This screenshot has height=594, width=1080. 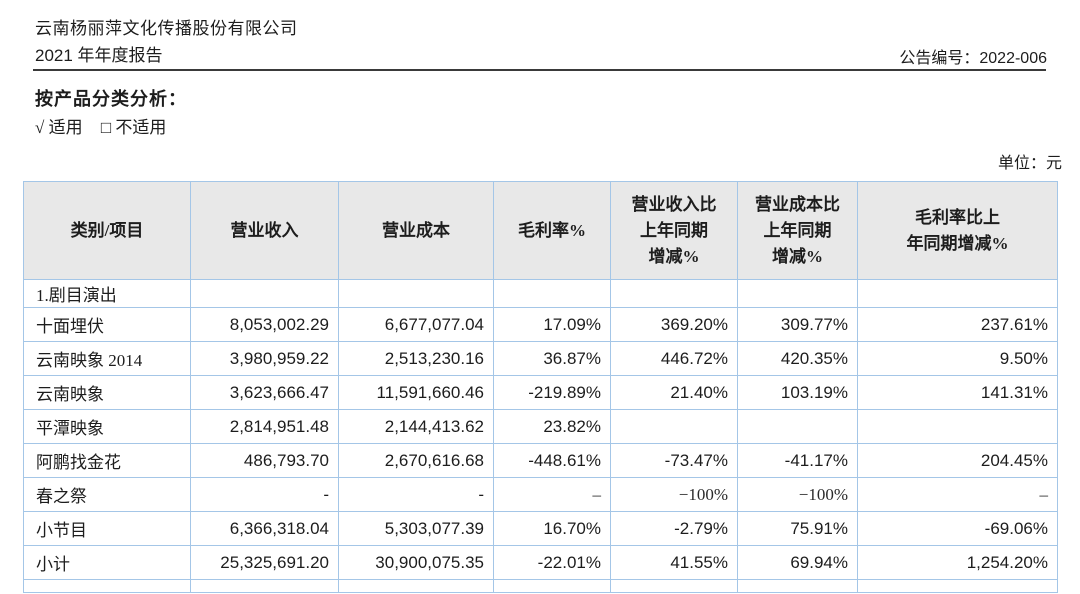 What do you see at coordinates (99, 55) in the screenshot?
I see `report-title: 2021 年年度报告` at bounding box center [99, 55].